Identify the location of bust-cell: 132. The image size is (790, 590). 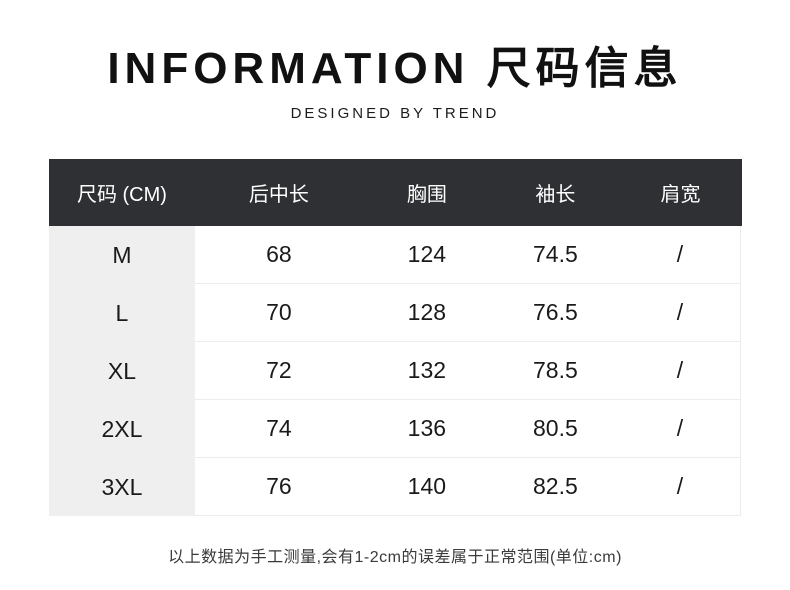
(427, 371).